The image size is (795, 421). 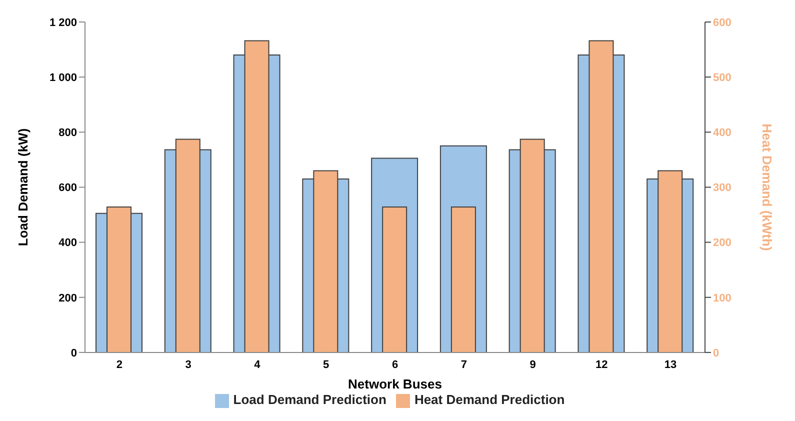 I want to click on y-tick-label: 1 000, so click(x=63, y=78).